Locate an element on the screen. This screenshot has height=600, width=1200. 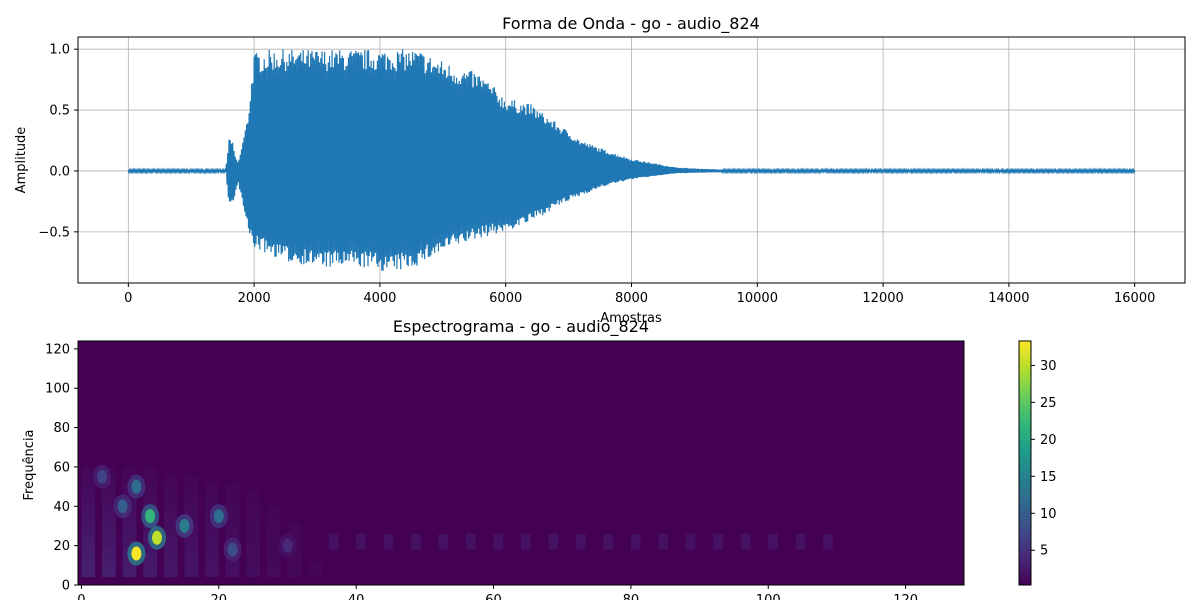
x-tick-label: 2000 is located at coordinates (254, 298).